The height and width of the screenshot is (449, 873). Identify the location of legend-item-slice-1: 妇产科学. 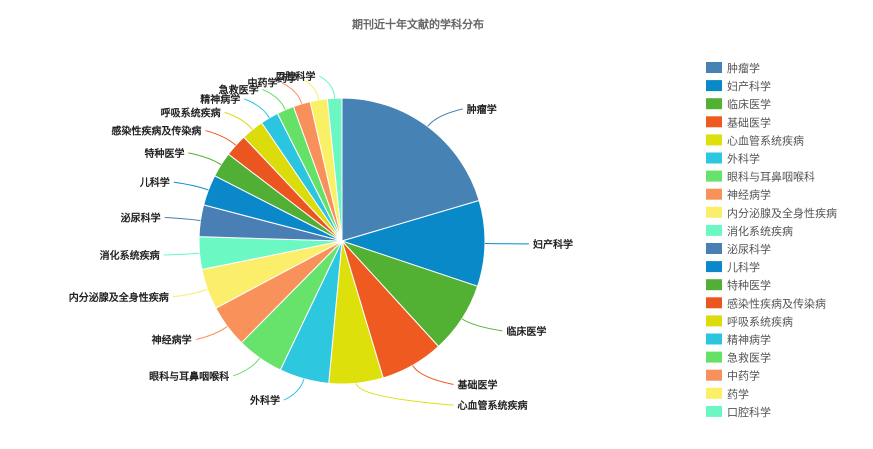
(738, 86).